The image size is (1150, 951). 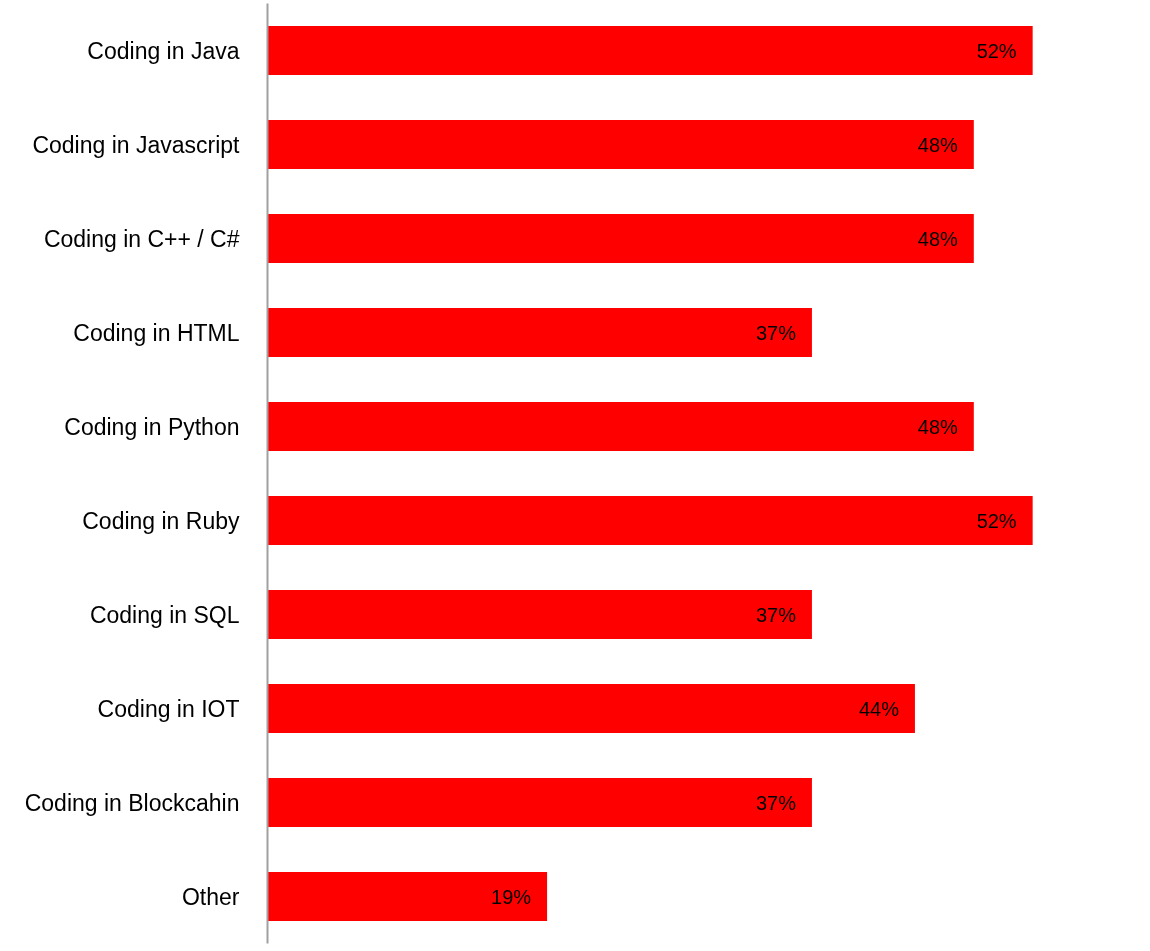 What do you see at coordinates (132, 802) in the screenshot?
I see `y-tick-label: Coding in Blockcahin` at bounding box center [132, 802].